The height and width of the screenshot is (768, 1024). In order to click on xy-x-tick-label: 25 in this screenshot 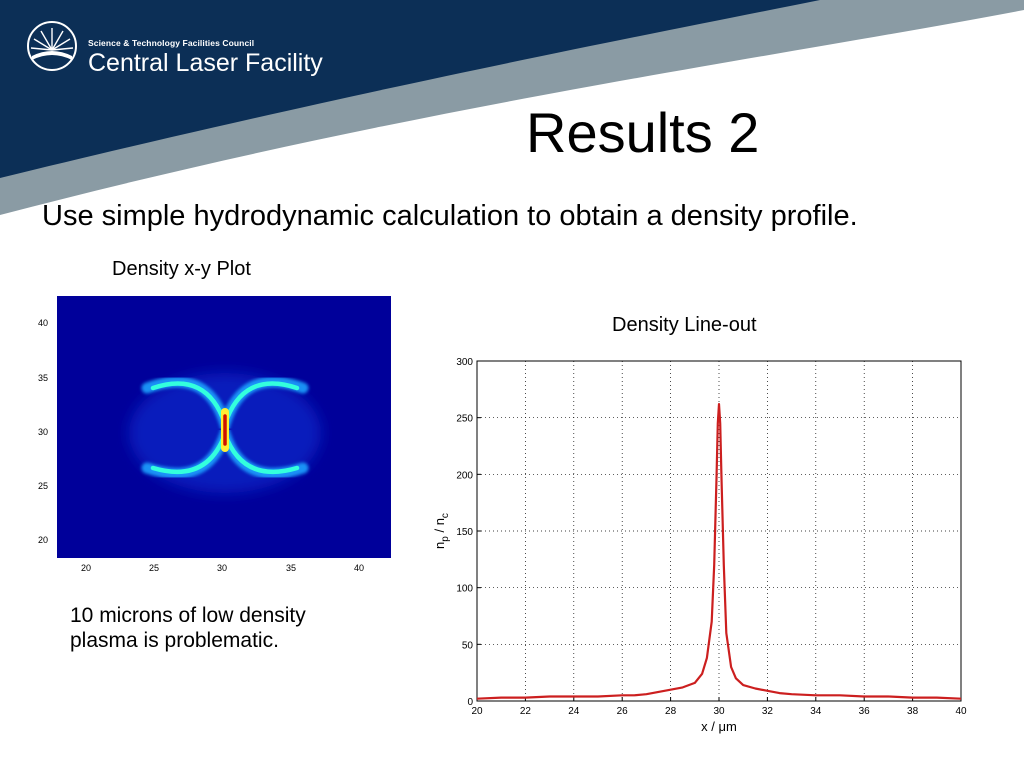, I will do `click(154, 568)`.